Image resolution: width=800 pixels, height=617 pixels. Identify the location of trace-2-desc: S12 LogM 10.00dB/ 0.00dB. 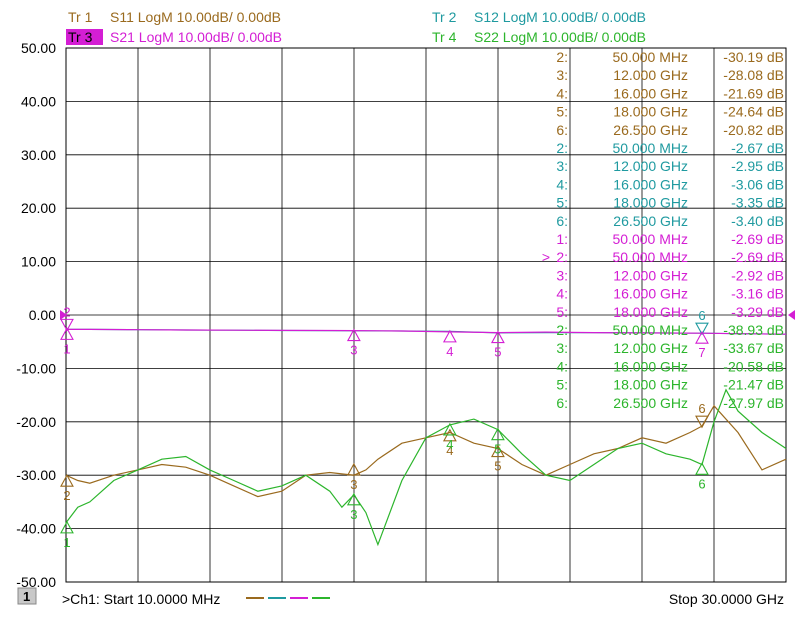
(560, 17).